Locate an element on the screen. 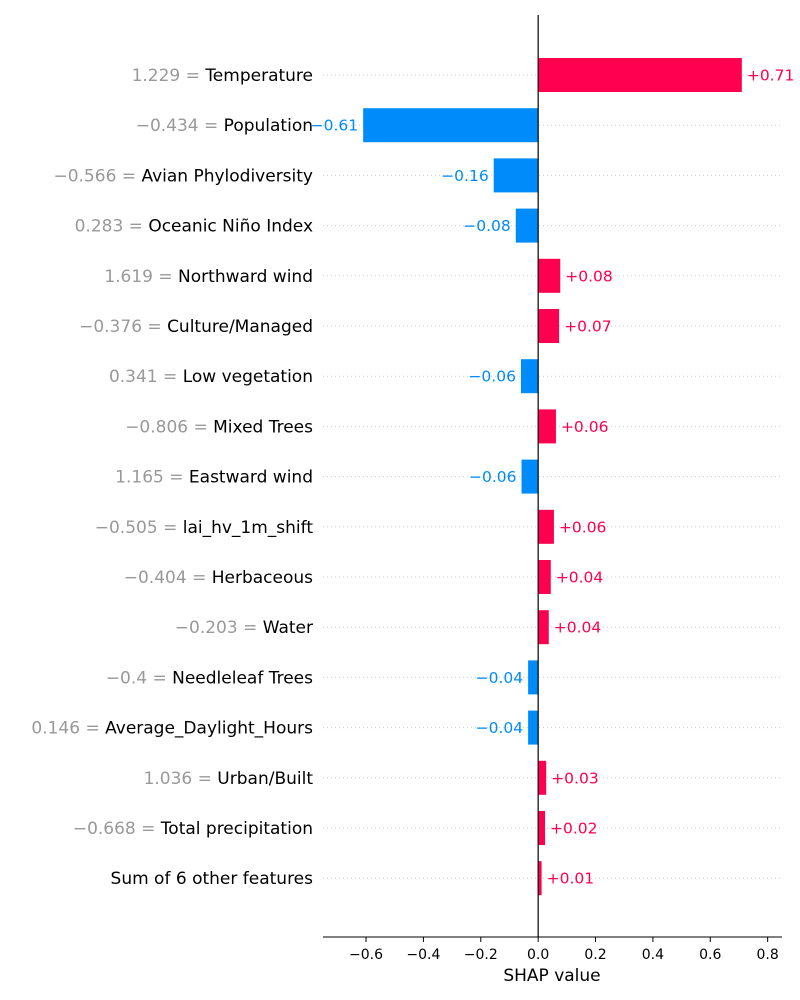 This screenshot has height=1000, width=800. feature-name: Herbaceous is located at coordinates (262, 578).